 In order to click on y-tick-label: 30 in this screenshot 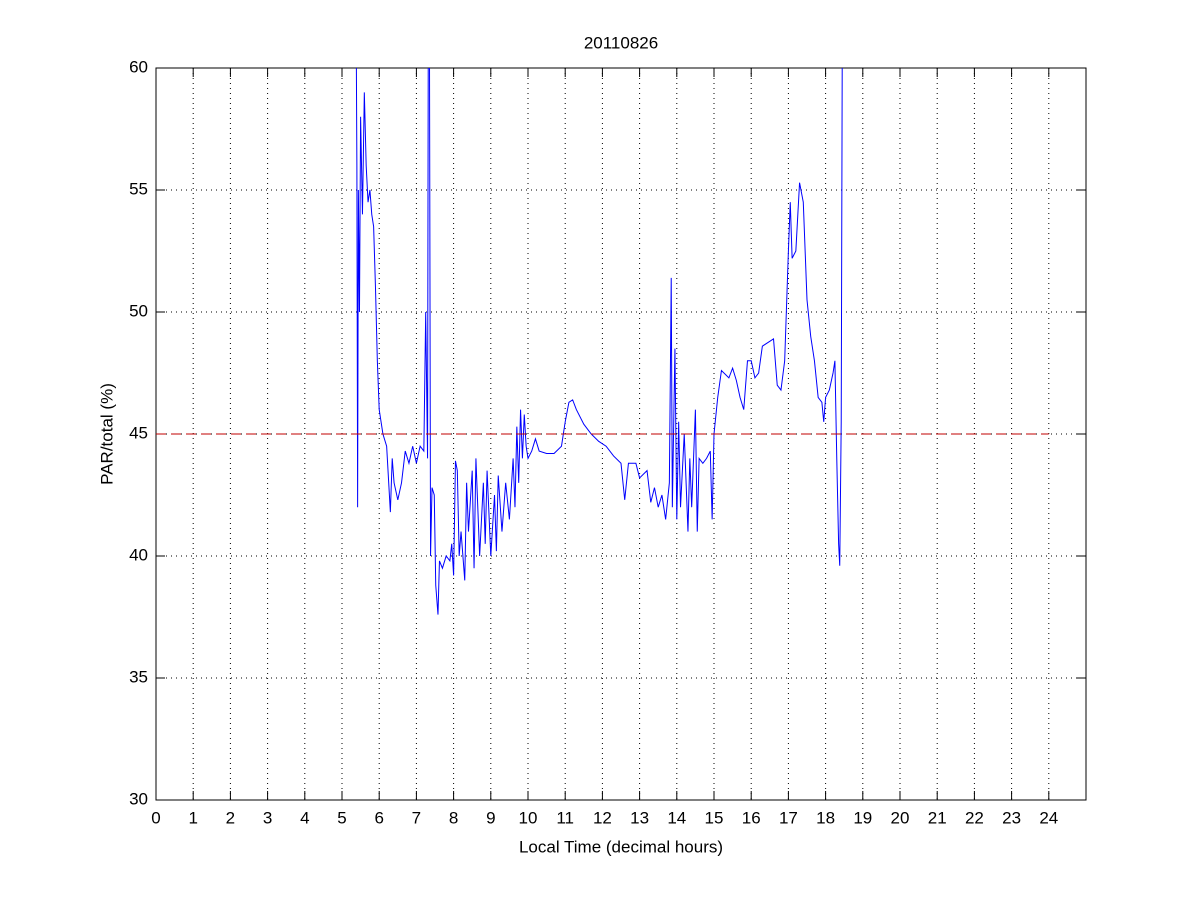, I will do `click(138, 798)`.